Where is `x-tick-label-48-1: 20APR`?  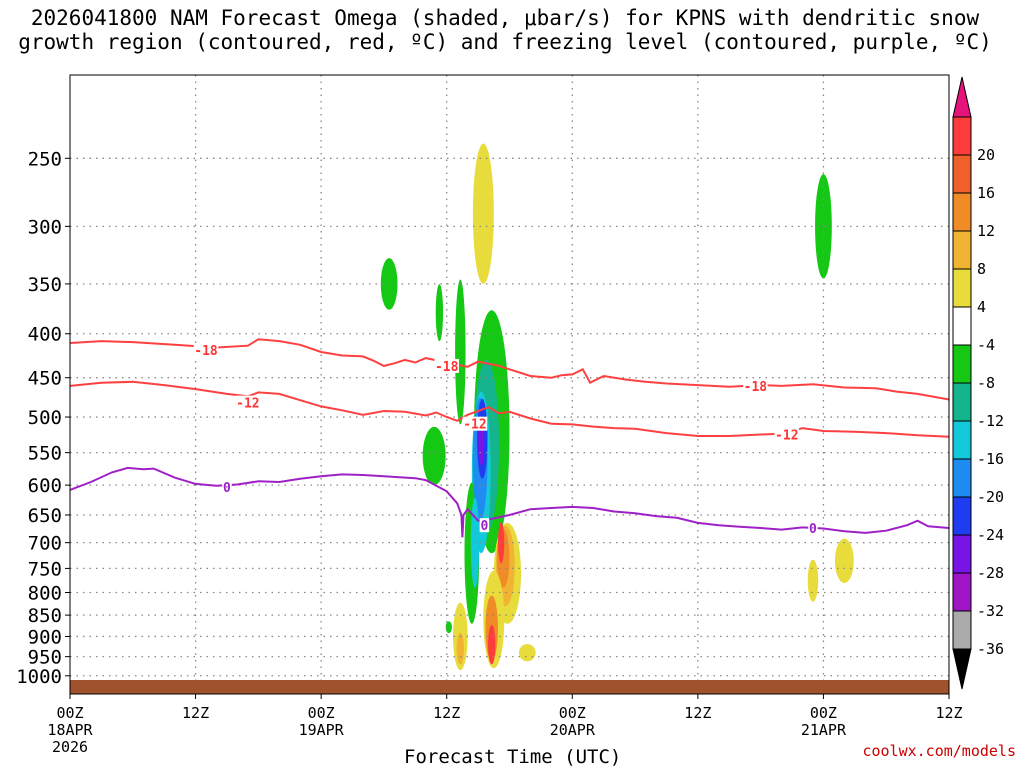 x-tick-label-48-1: 20APR is located at coordinates (573, 730).